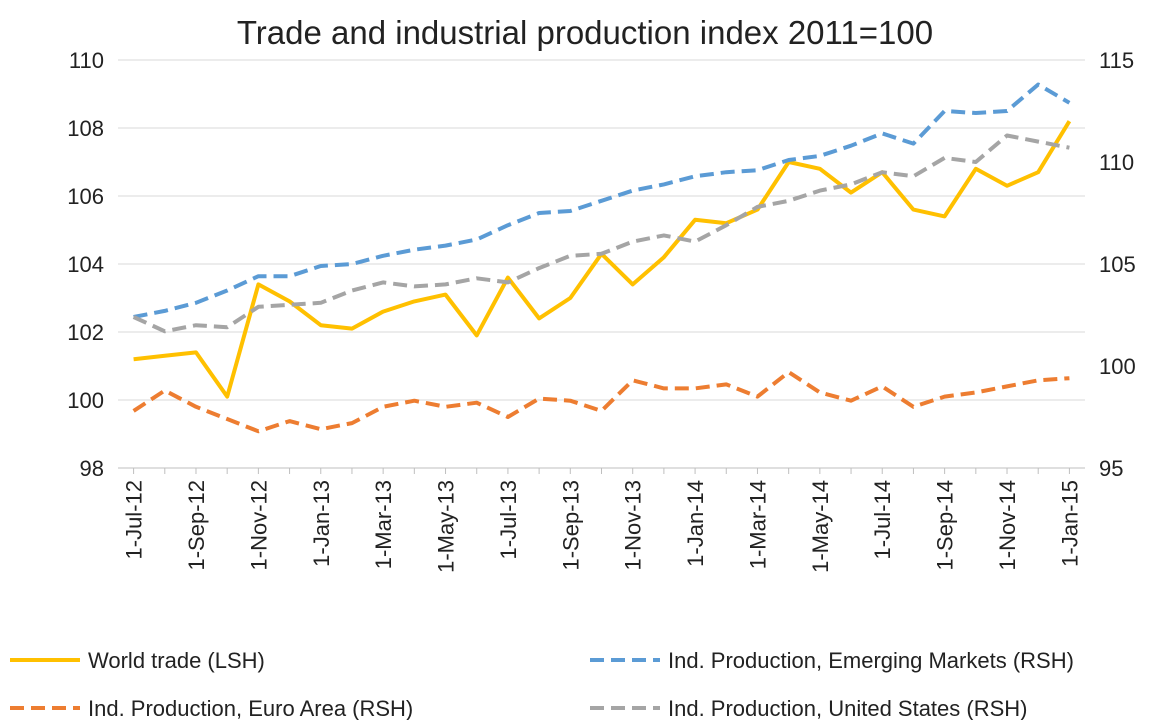 This screenshot has width=1160, height=725. What do you see at coordinates (601, 402) in the screenshot?
I see `series-line` at bounding box center [601, 402].